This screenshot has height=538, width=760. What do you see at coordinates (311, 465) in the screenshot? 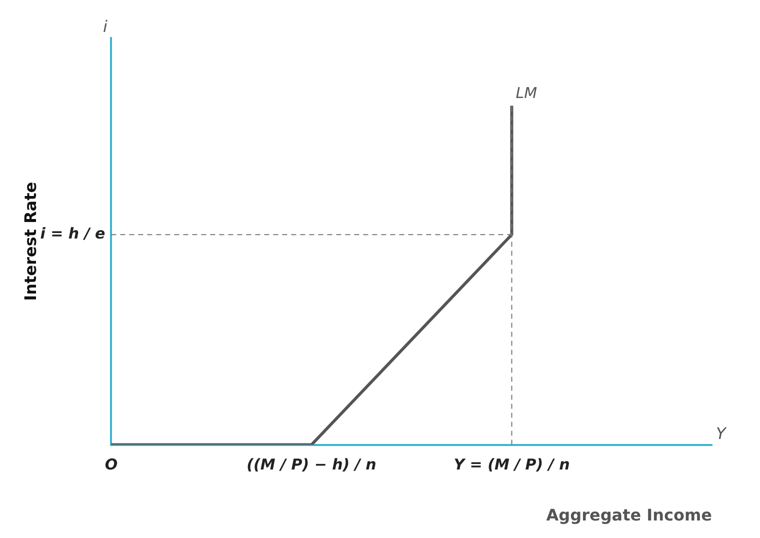
I see `x-tick-label: ((M / P) − h) / n` at bounding box center [311, 465].